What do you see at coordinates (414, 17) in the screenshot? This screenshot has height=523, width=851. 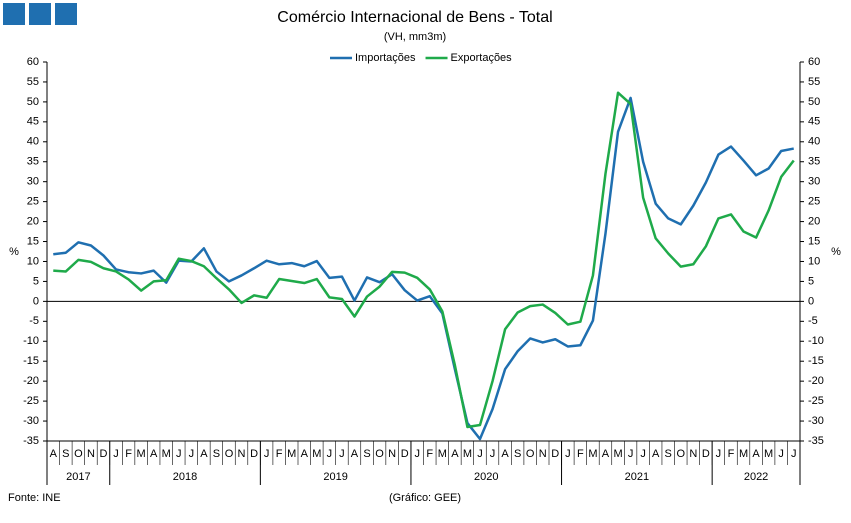 I see `chart-title: Comércio Internacional de Bens - Total` at bounding box center [414, 17].